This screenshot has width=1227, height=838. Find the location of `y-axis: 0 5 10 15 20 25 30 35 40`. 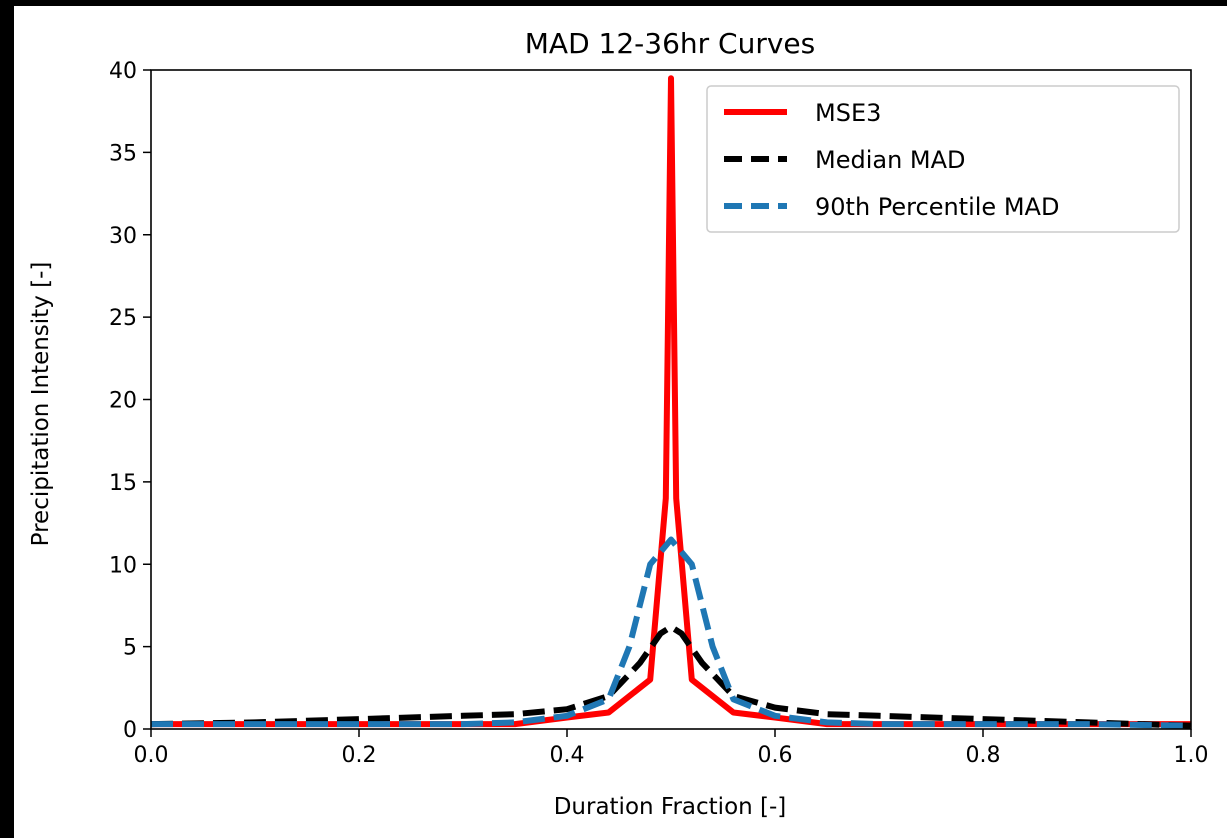

y-axis: 0 5 10 15 20 25 30 35 40 is located at coordinates (130, 401).